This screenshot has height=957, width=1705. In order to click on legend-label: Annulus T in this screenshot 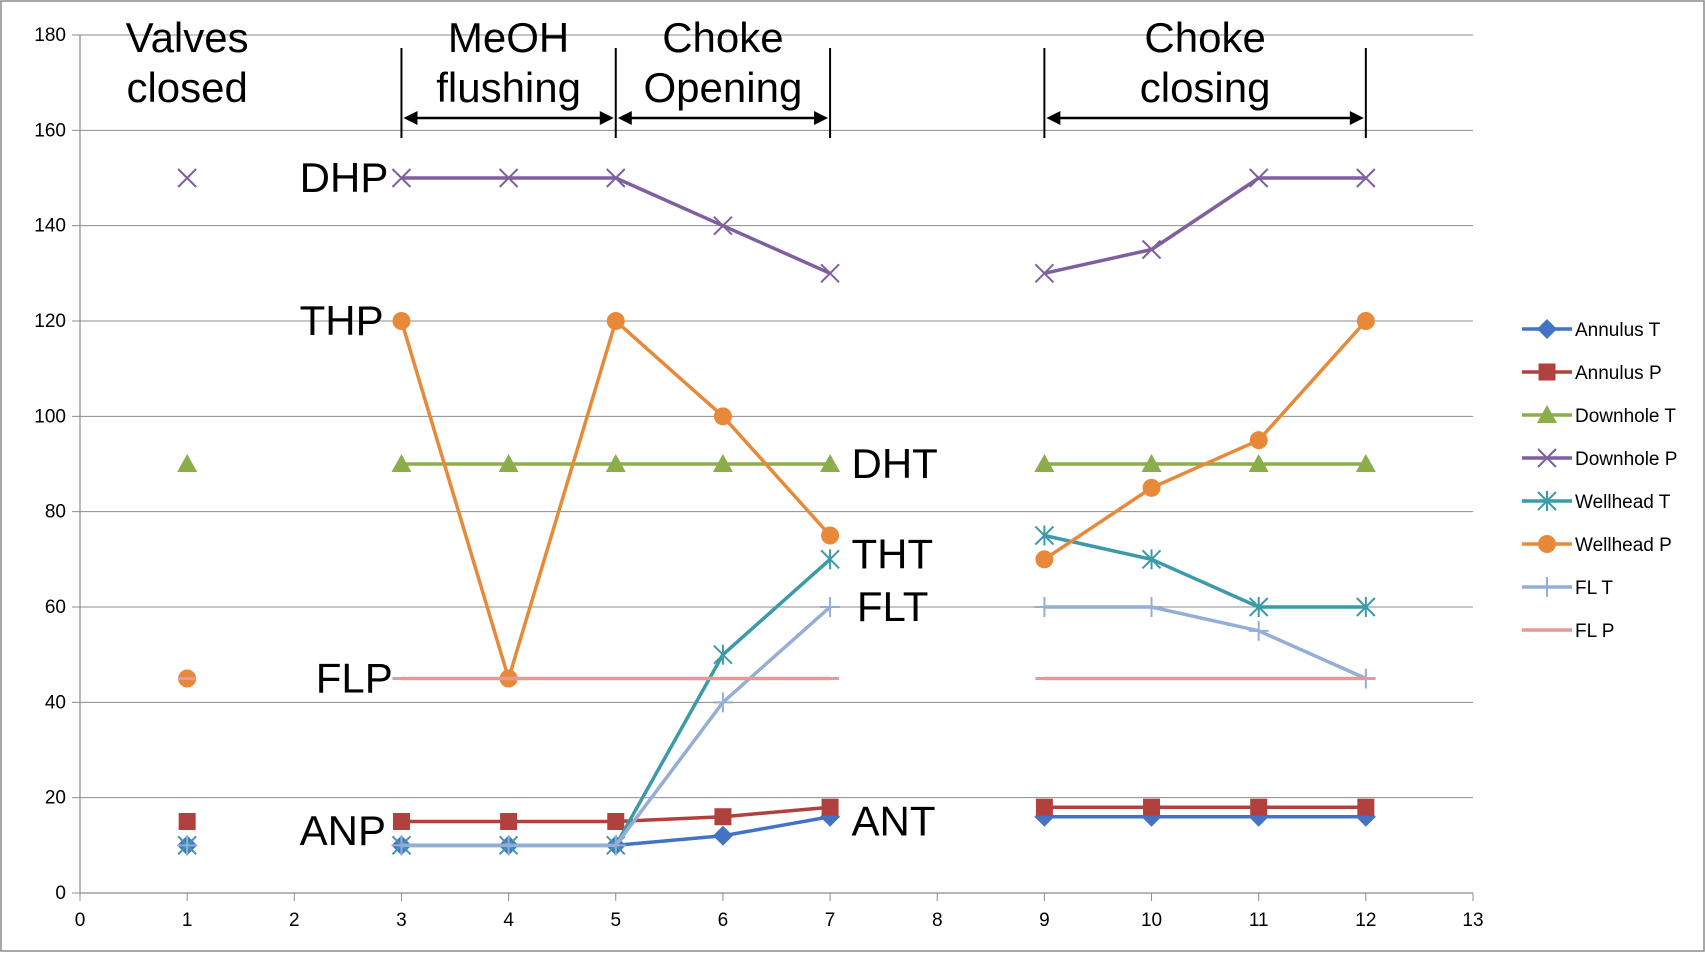, I will do `click(1618, 330)`.